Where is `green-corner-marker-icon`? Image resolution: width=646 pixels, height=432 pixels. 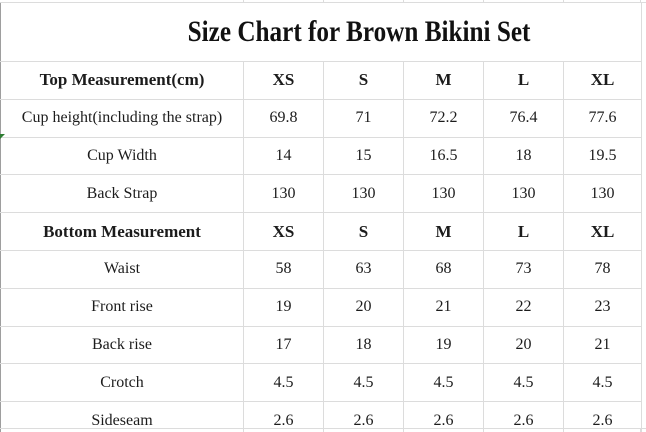 green-corner-marker-icon is located at coordinates (2, 136).